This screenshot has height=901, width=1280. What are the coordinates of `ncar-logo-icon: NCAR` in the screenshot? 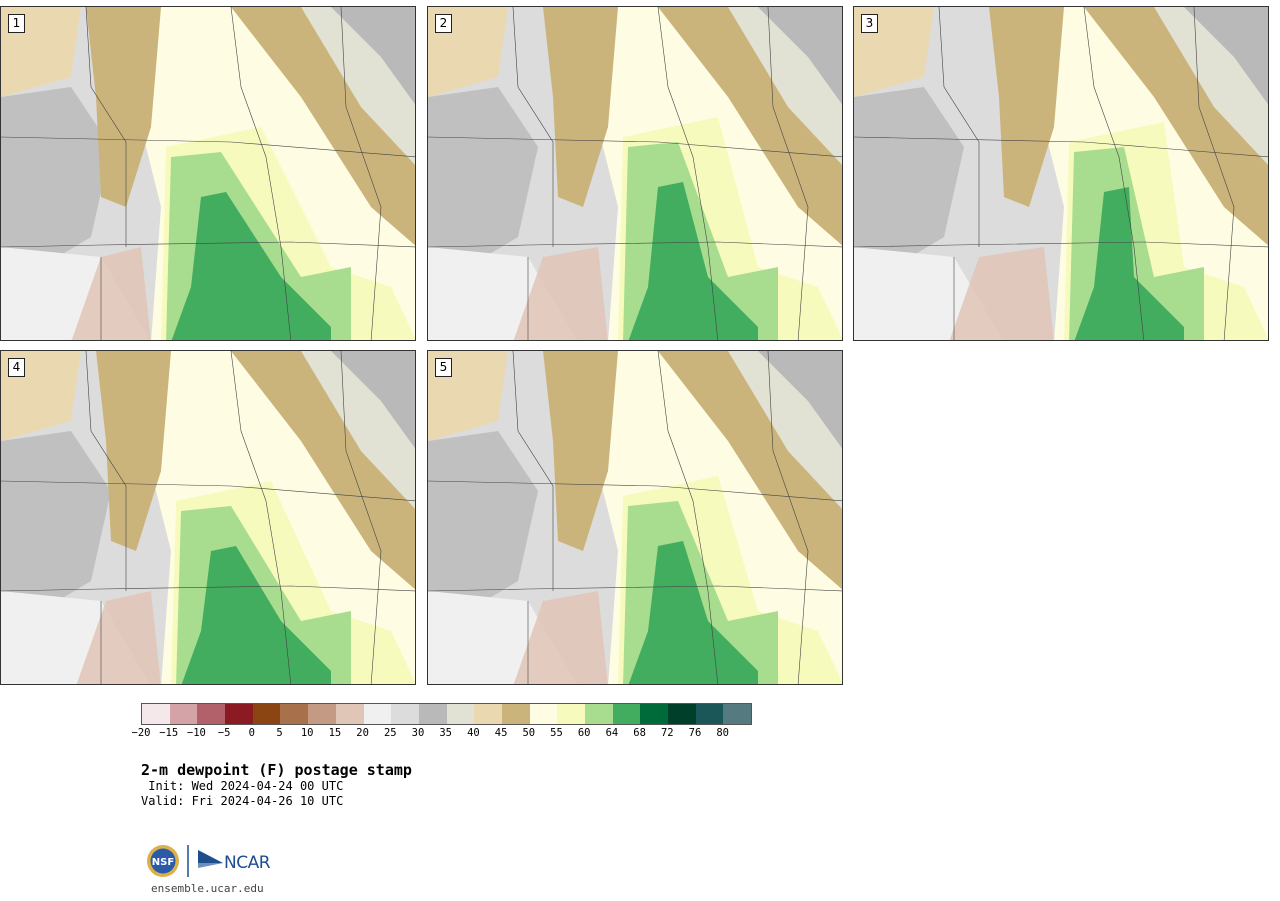 It's located at (234, 861).